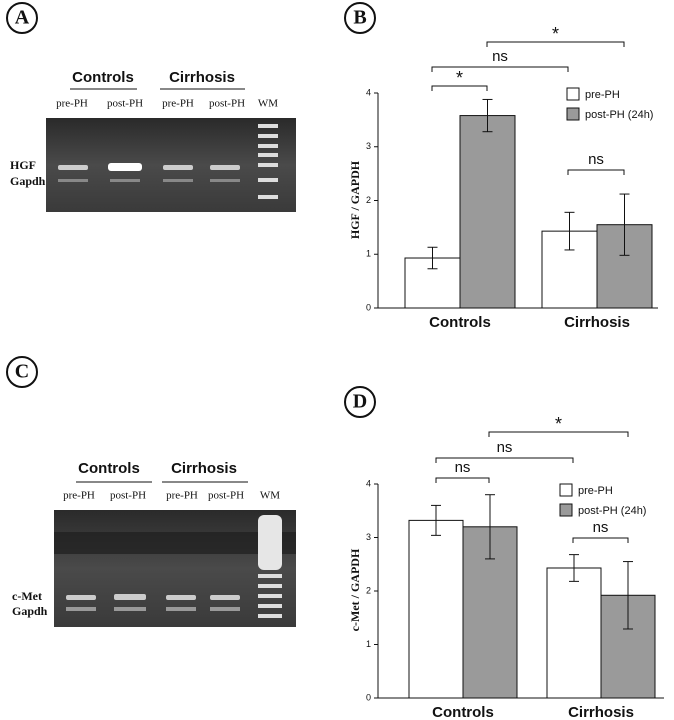 This screenshot has width=674, height=720. What do you see at coordinates (355, 589) in the screenshot?
I see `y-axis-label: c-Met / GAPDH` at bounding box center [355, 589].